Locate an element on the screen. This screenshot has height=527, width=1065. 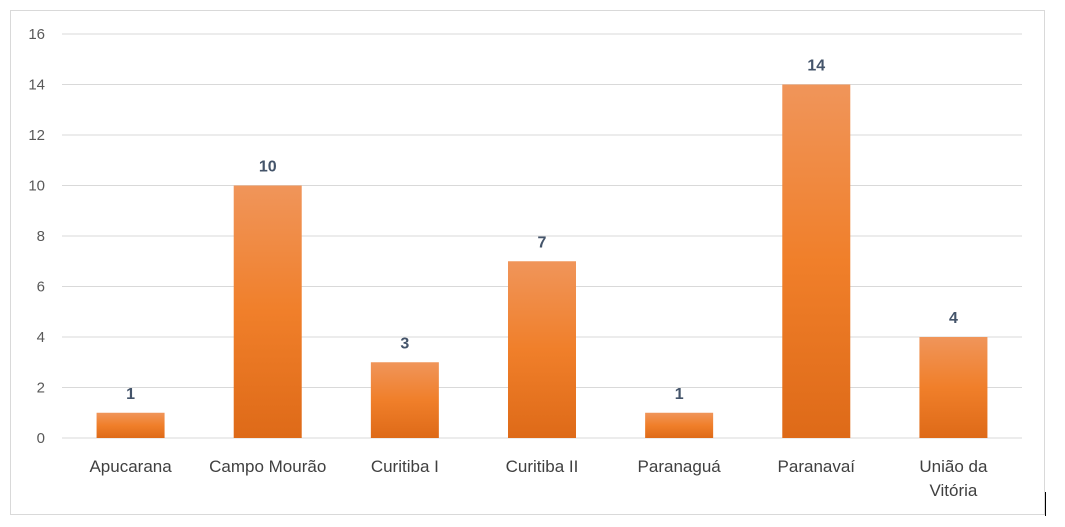
y-tick-label: 16 is located at coordinates (36, 34).